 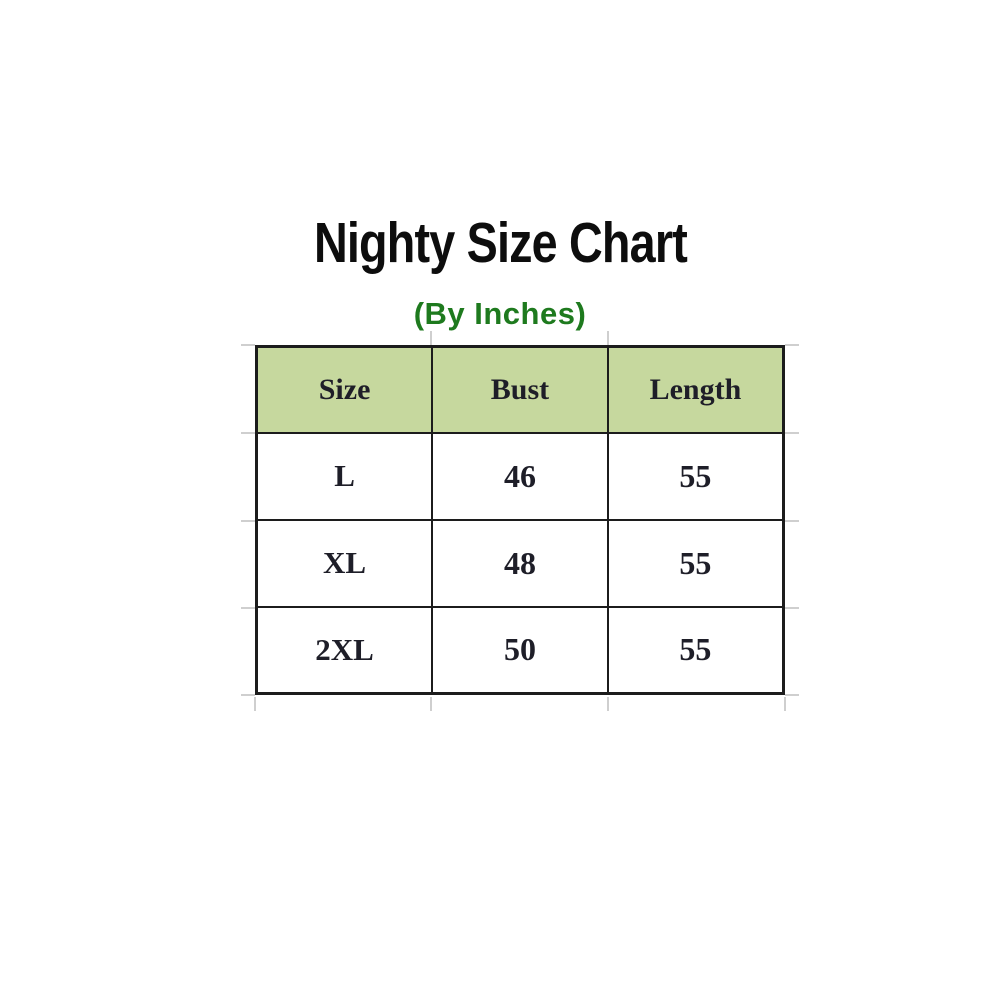 I want to click on table-row: 2XL 50 55, so click(x=520, y=650).